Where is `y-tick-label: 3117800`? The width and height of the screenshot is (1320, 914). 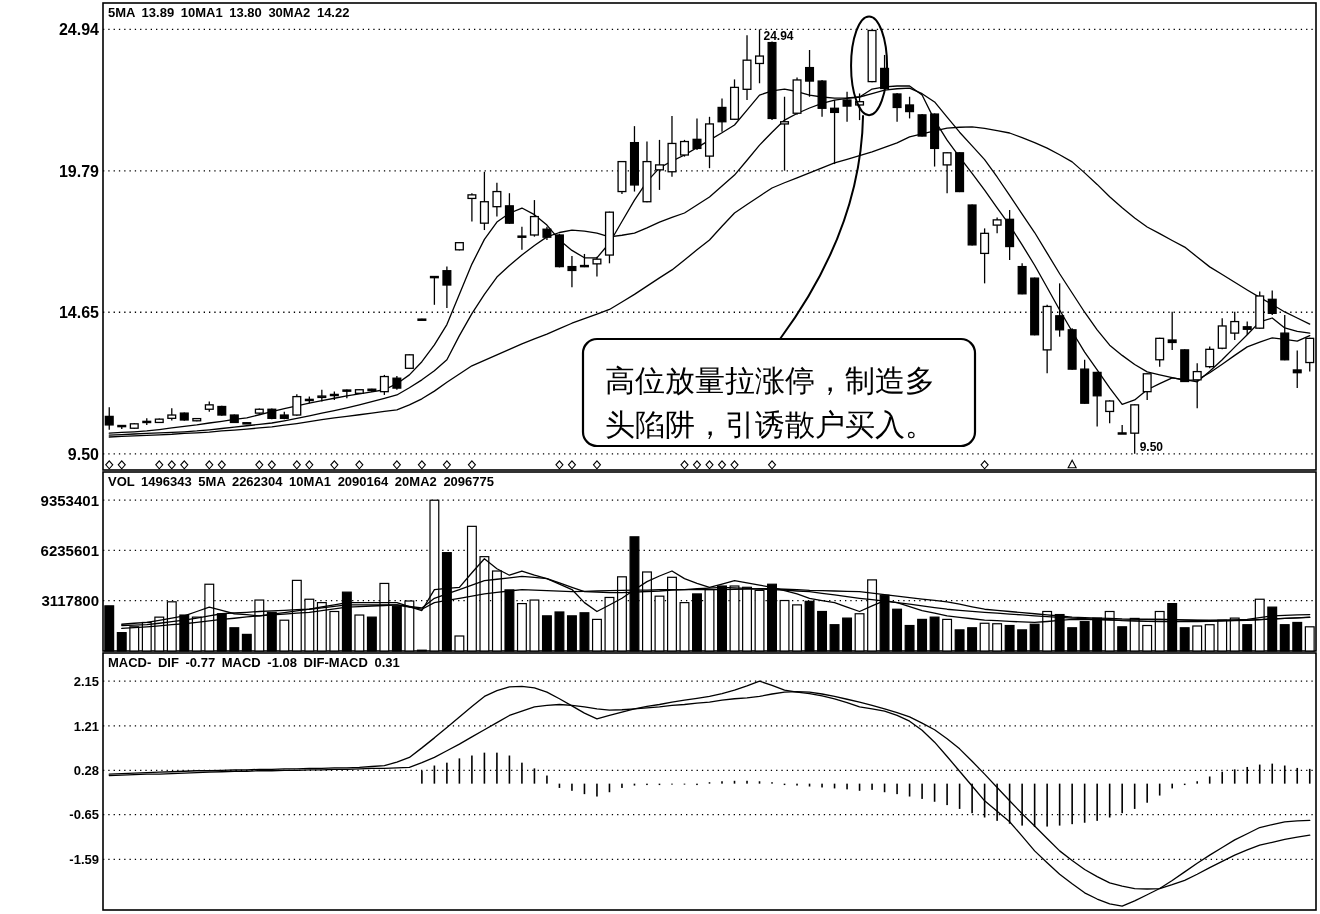
y-tick-label: 3117800 is located at coordinates (70, 601).